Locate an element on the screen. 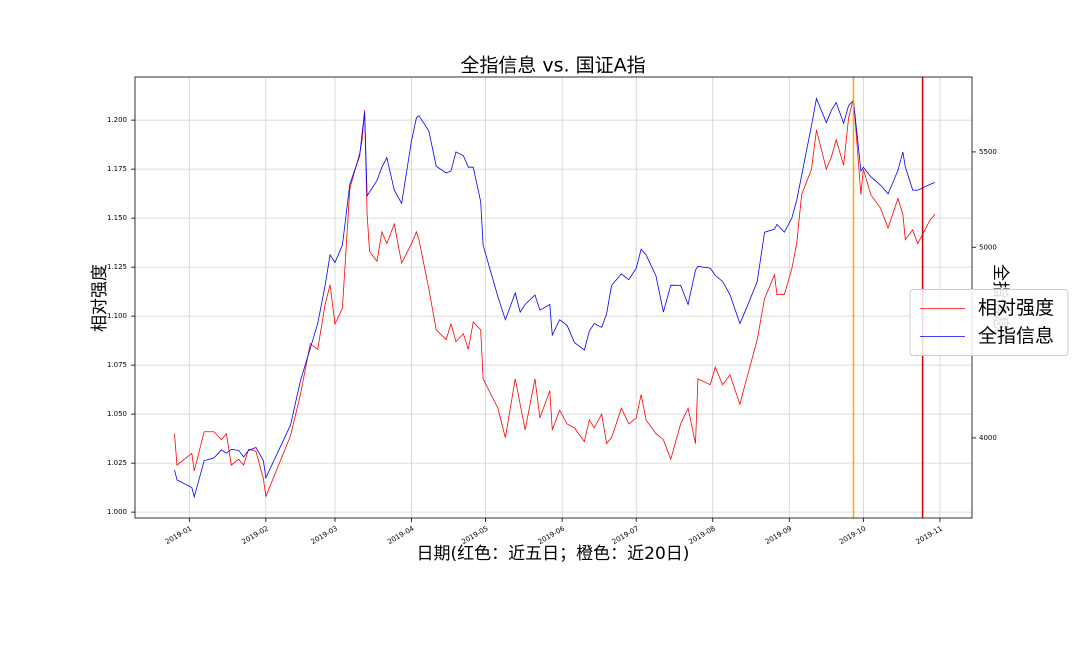 The width and height of the screenshot is (1080, 648). x-tick-label: 2019-08 is located at coordinates (701, 536).